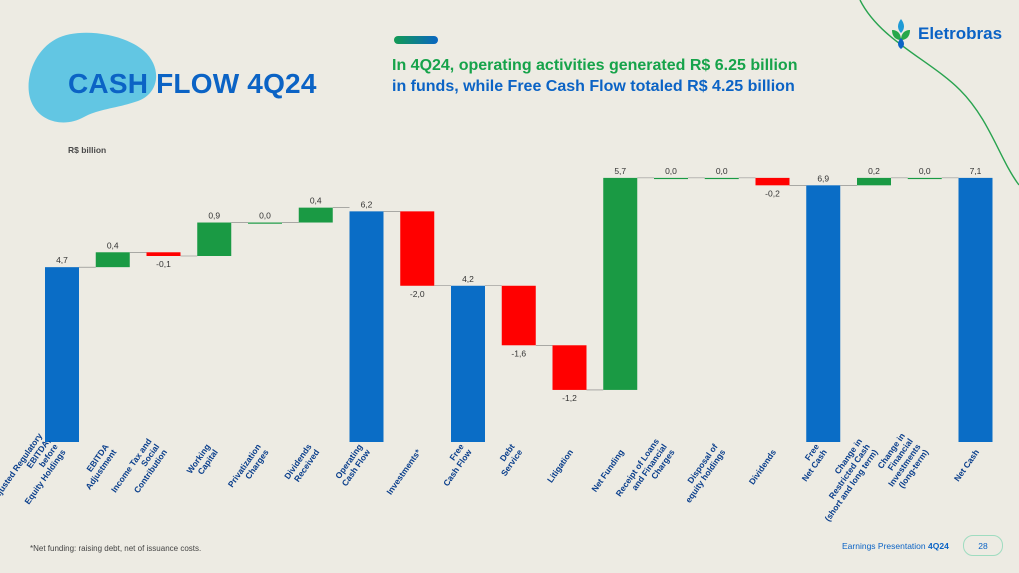  What do you see at coordinates (938, 546) in the screenshot?
I see `footer-period: 4Q24` at bounding box center [938, 546].